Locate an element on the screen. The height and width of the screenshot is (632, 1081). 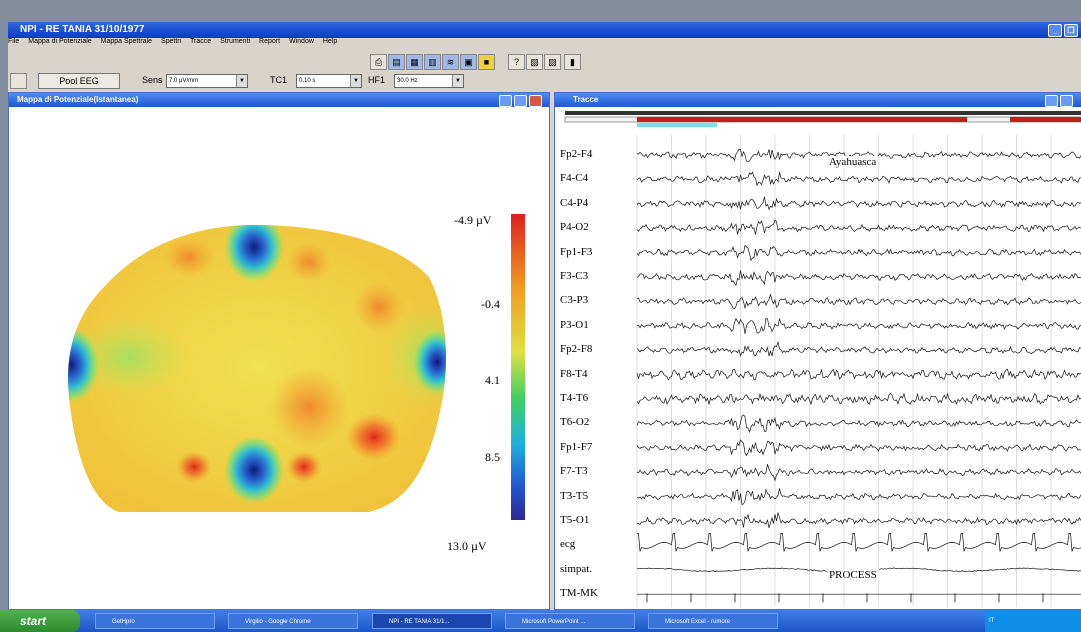
montage-icon: ▤ is located at coordinates (396, 62).